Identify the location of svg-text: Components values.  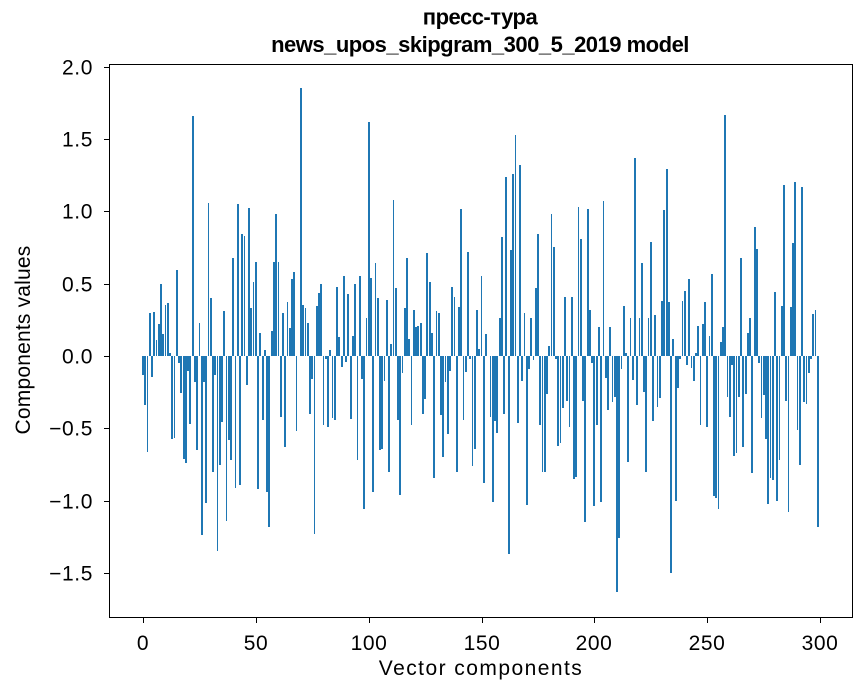
(23, 339).